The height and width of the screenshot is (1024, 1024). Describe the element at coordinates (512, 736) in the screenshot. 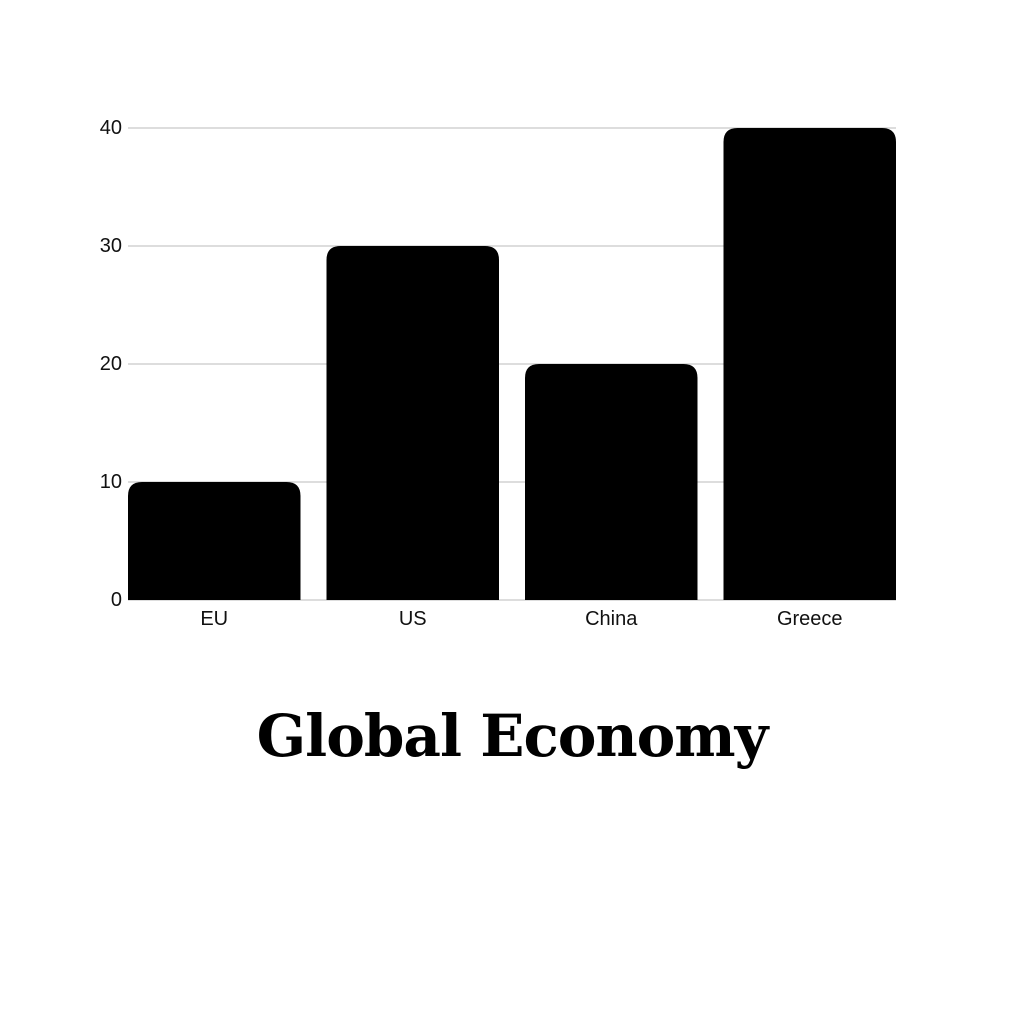

I see `chart-title: Global Economy` at that location.